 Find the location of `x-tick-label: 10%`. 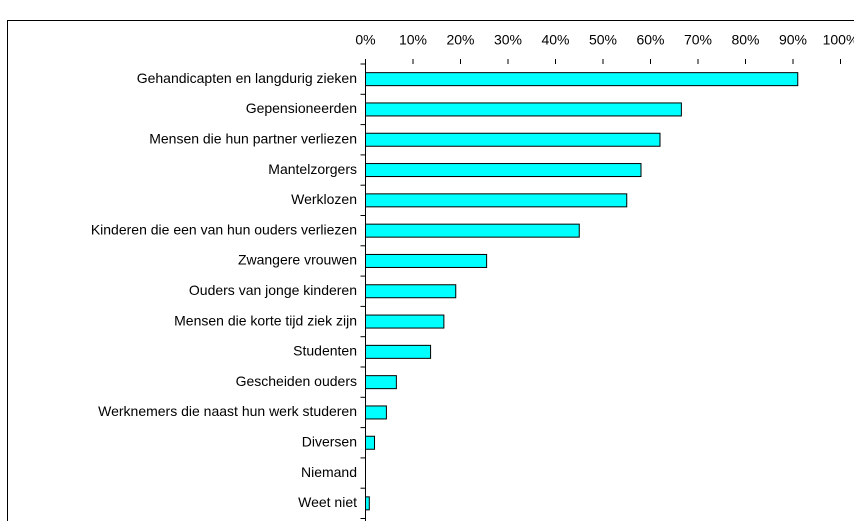

x-tick-label: 10% is located at coordinates (413, 40).